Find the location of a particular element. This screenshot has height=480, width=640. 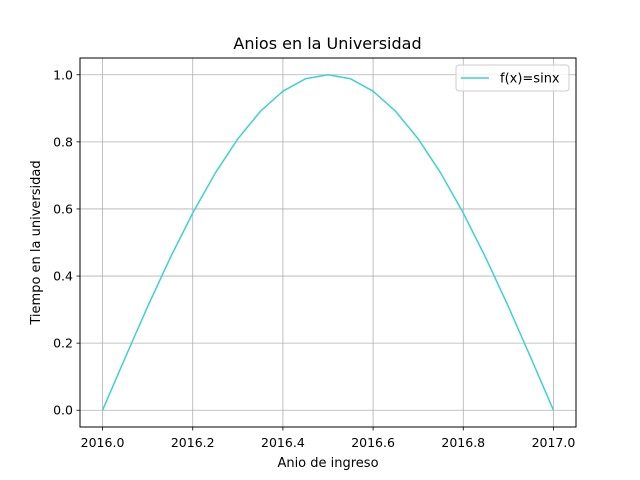

x-tick-label: 2016.4 is located at coordinates (283, 442).